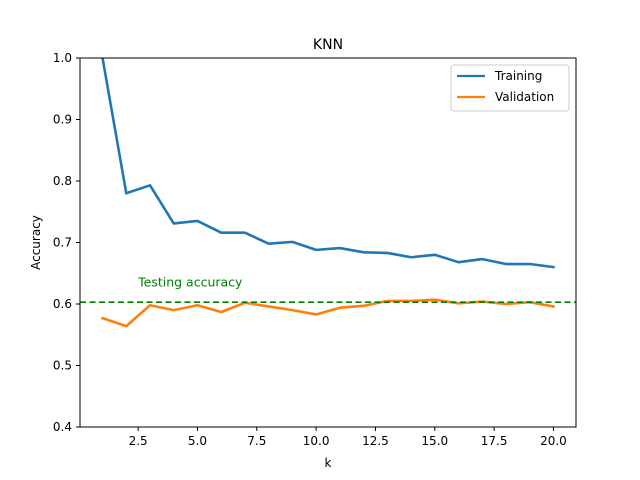 The width and height of the screenshot is (640, 480). I want to click on y-tick-label: 0.6, so click(62, 304).